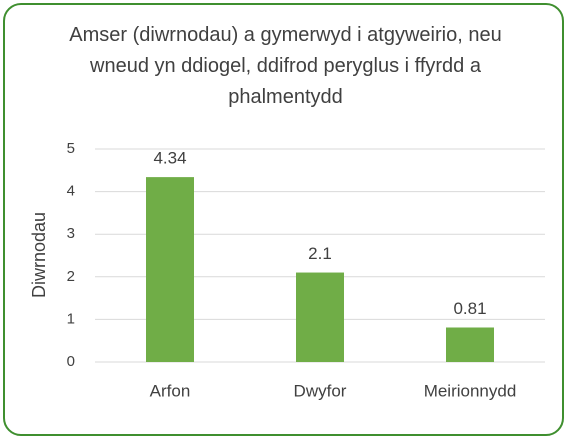  I want to click on y-tick-label: 5, so click(71, 148).